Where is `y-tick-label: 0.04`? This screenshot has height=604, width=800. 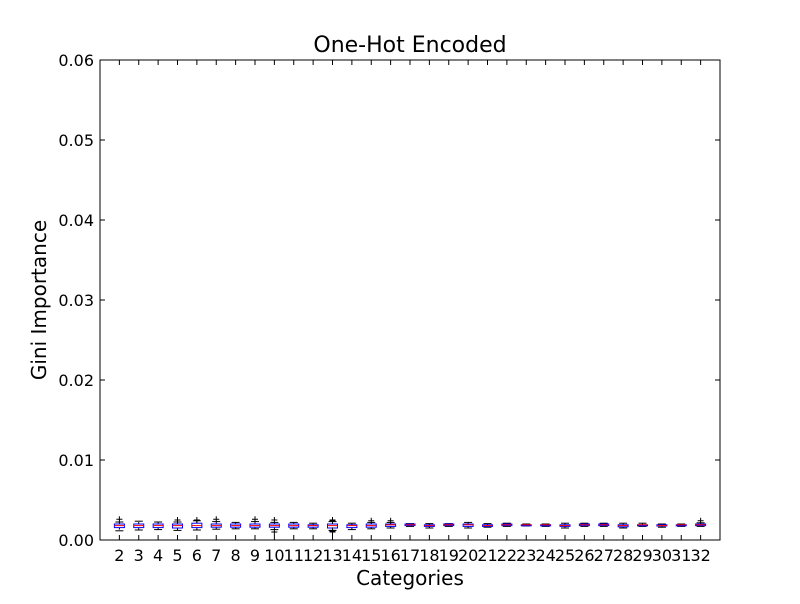 y-tick-label: 0.04 is located at coordinates (76, 220).